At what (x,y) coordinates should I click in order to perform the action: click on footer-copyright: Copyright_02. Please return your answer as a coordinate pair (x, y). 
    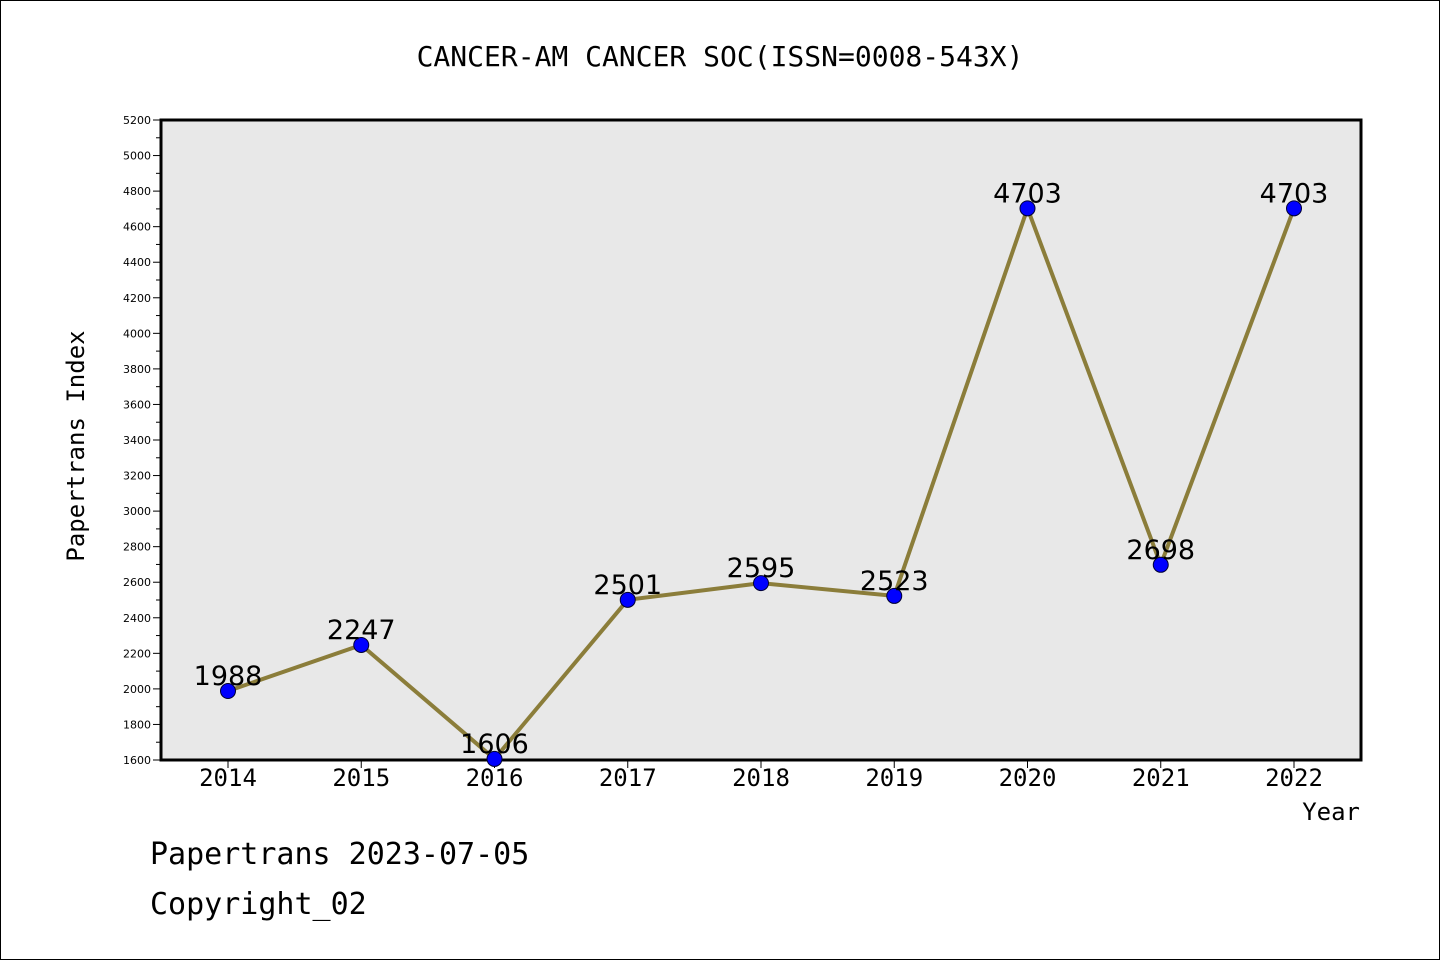
    Looking at the image, I should click on (258, 904).